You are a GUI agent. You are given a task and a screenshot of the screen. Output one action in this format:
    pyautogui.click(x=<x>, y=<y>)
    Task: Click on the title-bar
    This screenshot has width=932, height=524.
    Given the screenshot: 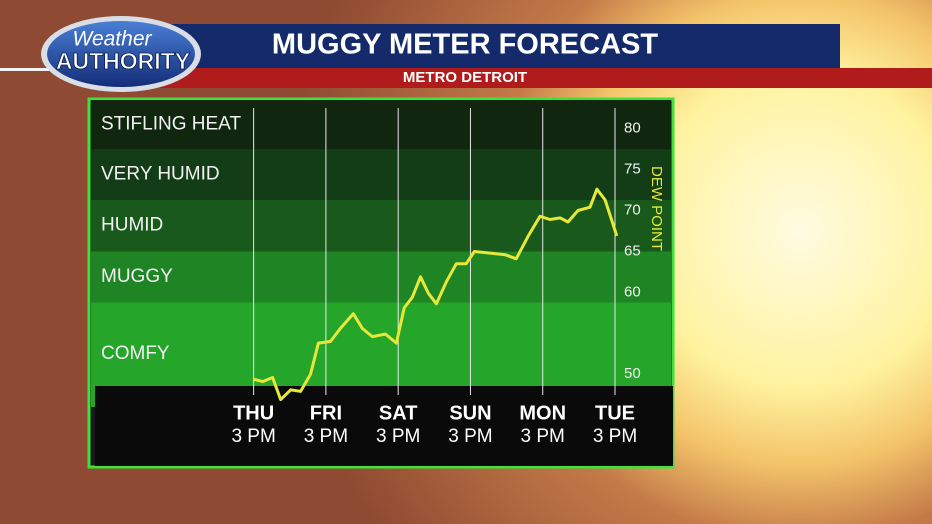 What is the action you would take?
    pyautogui.click(x=495, y=46)
    